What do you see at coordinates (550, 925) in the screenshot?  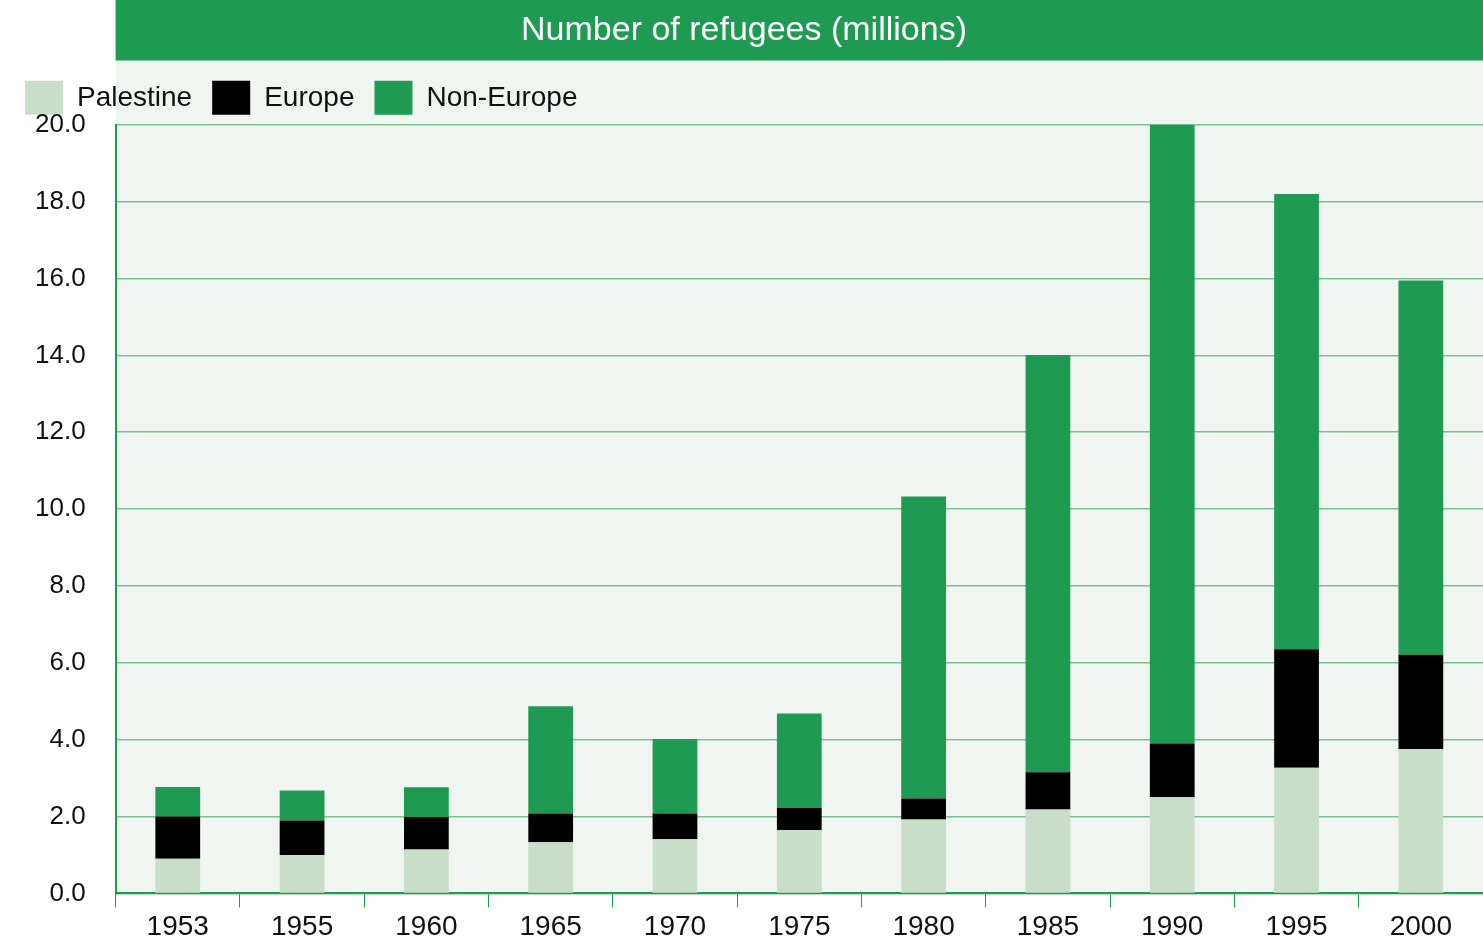 I see `x-tick-label: 1965` at bounding box center [550, 925].